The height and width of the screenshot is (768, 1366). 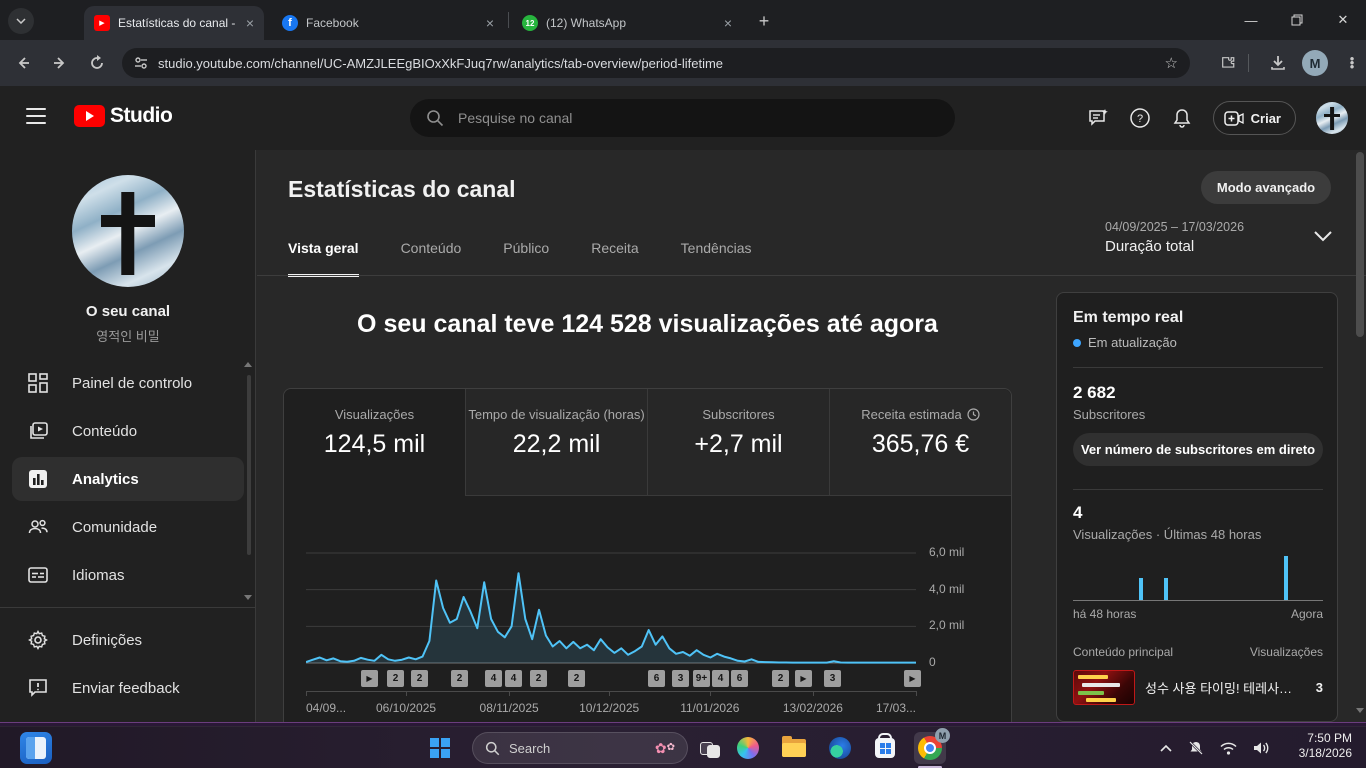 What do you see at coordinates (1140, 118) in the screenshot?
I see `help-icon: ?` at bounding box center [1140, 118].